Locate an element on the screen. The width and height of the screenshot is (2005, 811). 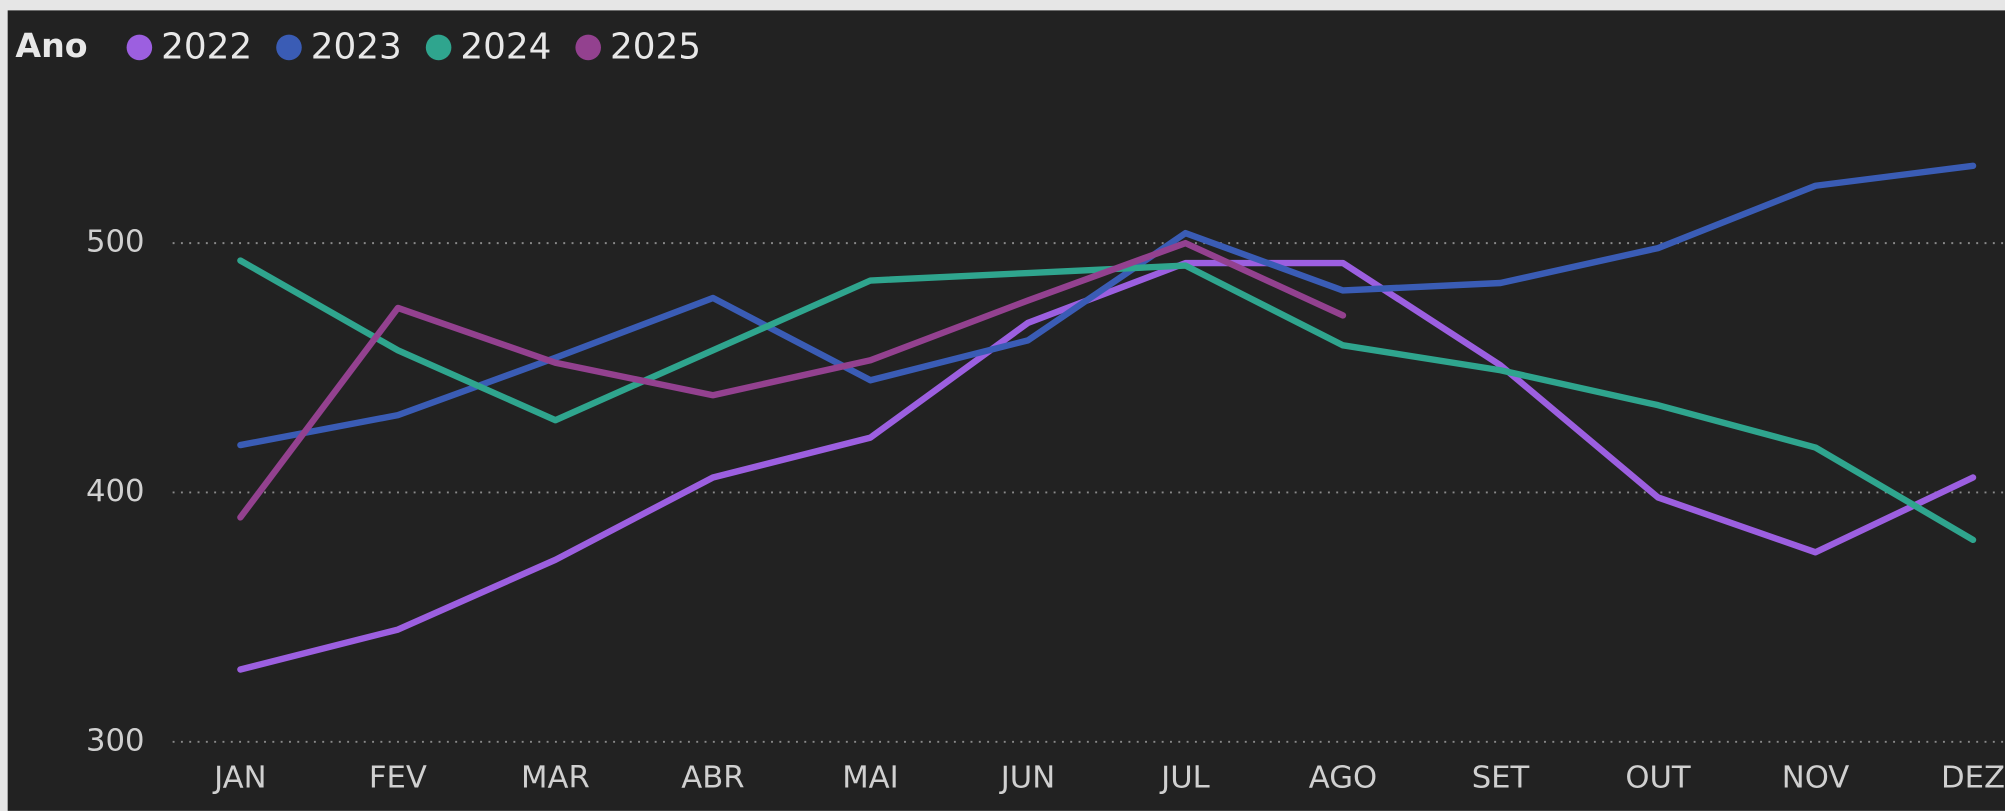
x-tick-label: JUL is located at coordinates (1184, 777).